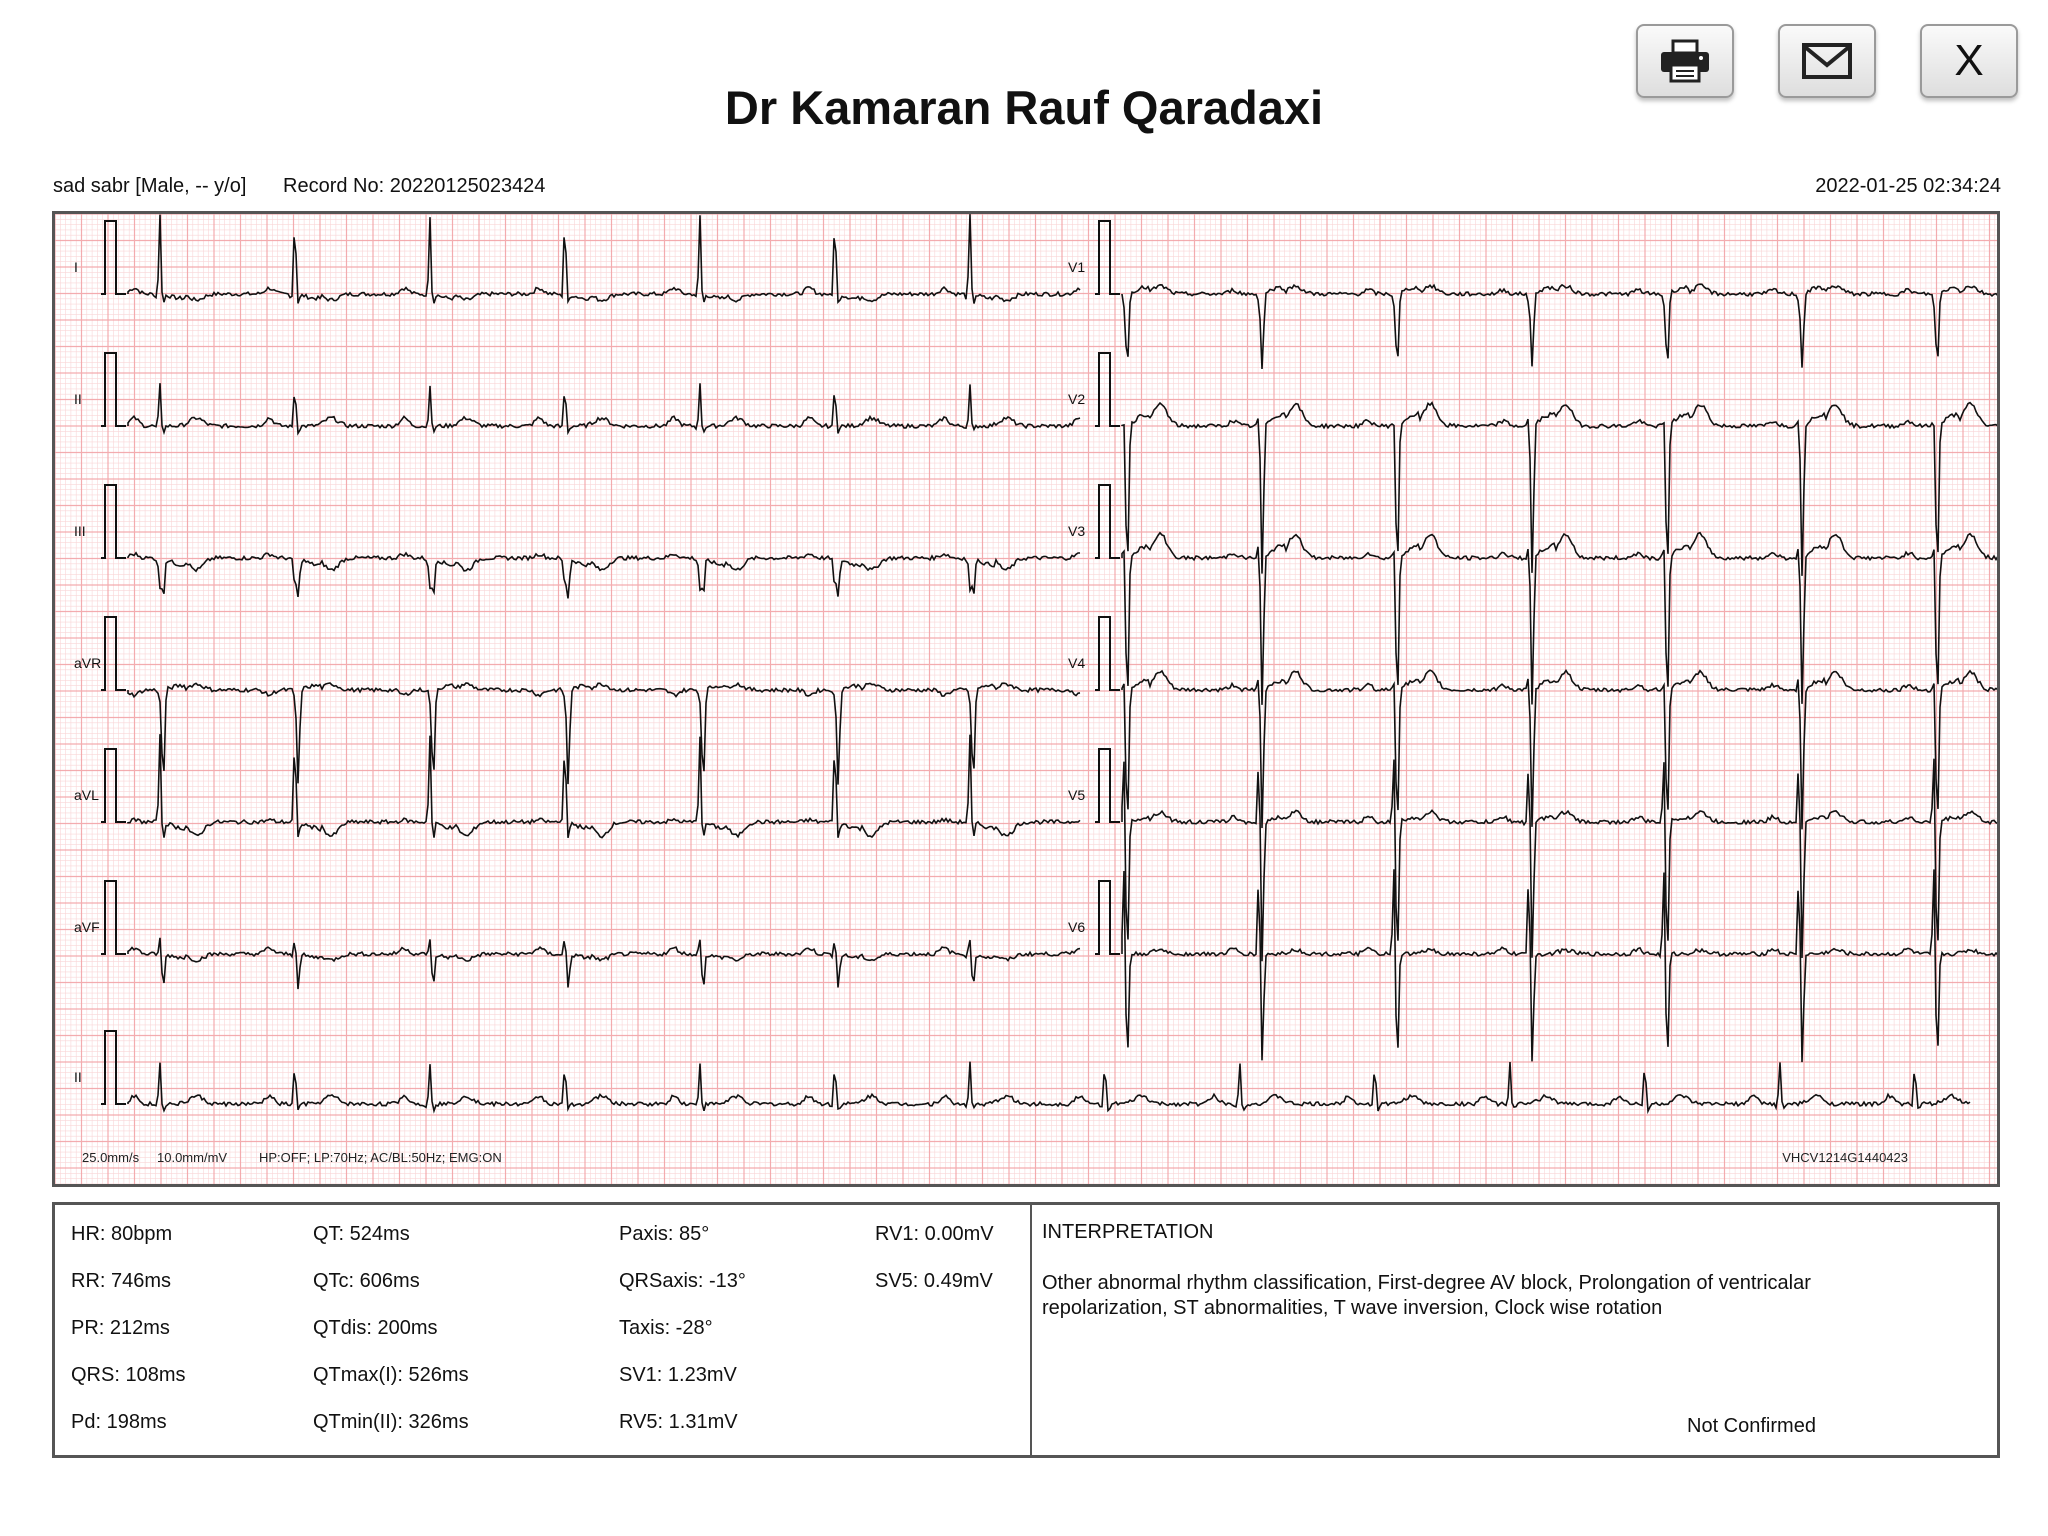  Describe the element at coordinates (375, 1328) in the screenshot. I see `measurement-item: QTdis: 200ms` at that location.